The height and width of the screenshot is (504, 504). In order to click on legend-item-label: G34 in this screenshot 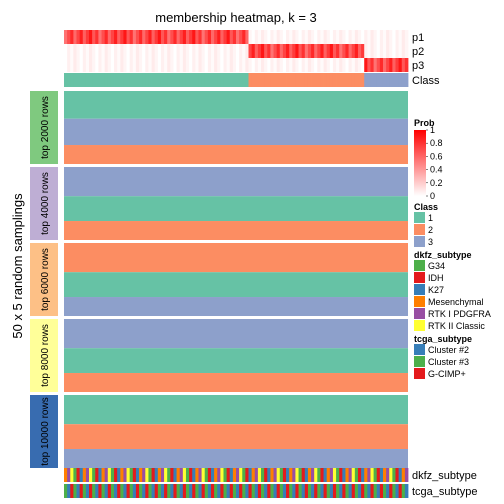, I will do `click(436, 266)`.